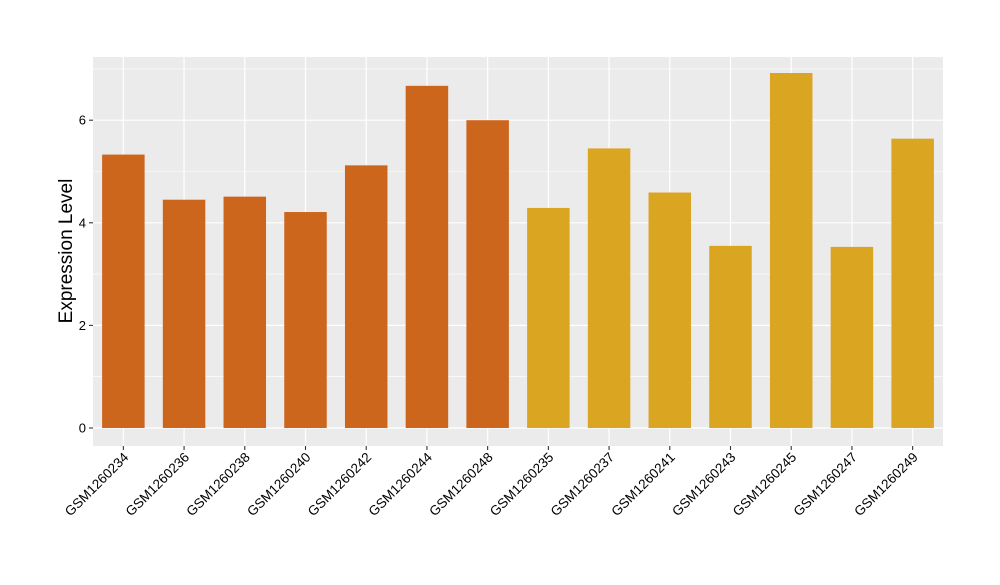 Image resolution: width=1000 pixels, height=585 pixels. Describe the element at coordinates (82, 222) in the screenshot. I see `y-tick-label: 4` at that location.